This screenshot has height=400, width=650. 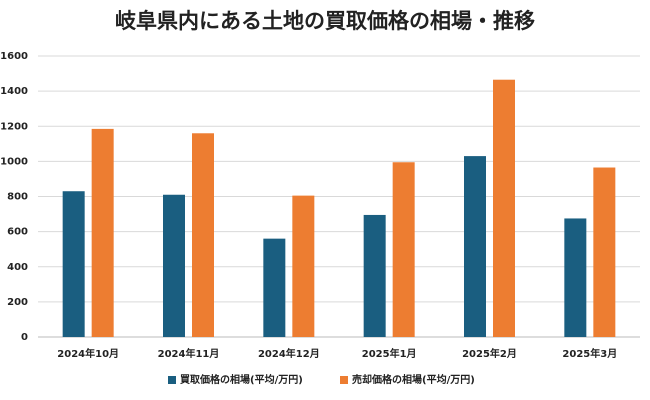 I want to click on y-tick-label: 400, so click(x=17, y=267).